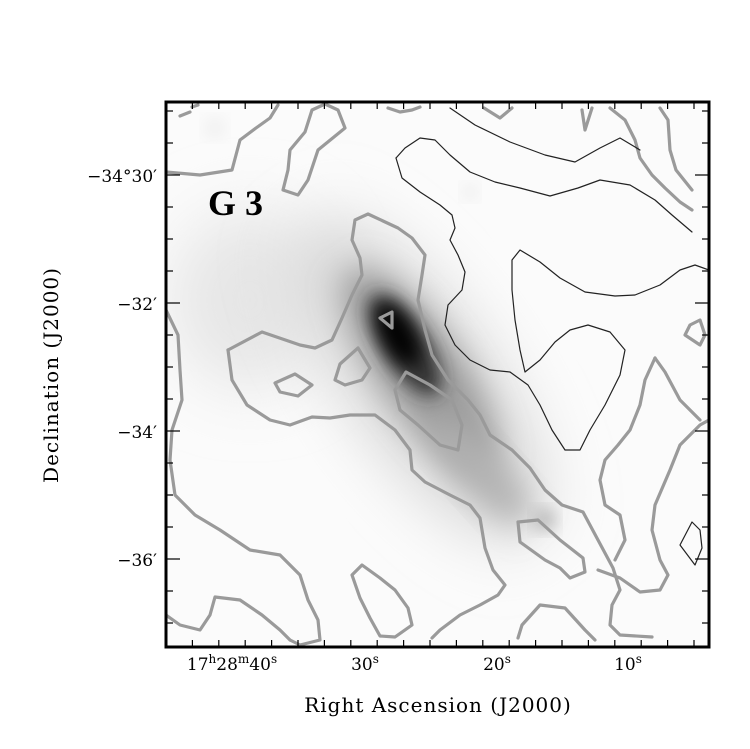 Image resolution: width=750 pixels, height=749 pixels. What do you see at coordinates (137, 561) in the screenshot?
I see `y-tick-label-36: −36′` at bounding box center [137, 561].